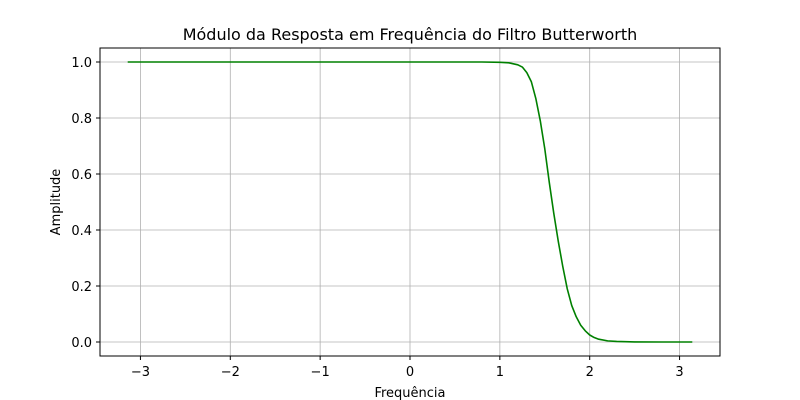  What do you see at coordinates (140, 372) in the screenshot?
I see `x-tick-label: −3` at bounding box center [140, 372].